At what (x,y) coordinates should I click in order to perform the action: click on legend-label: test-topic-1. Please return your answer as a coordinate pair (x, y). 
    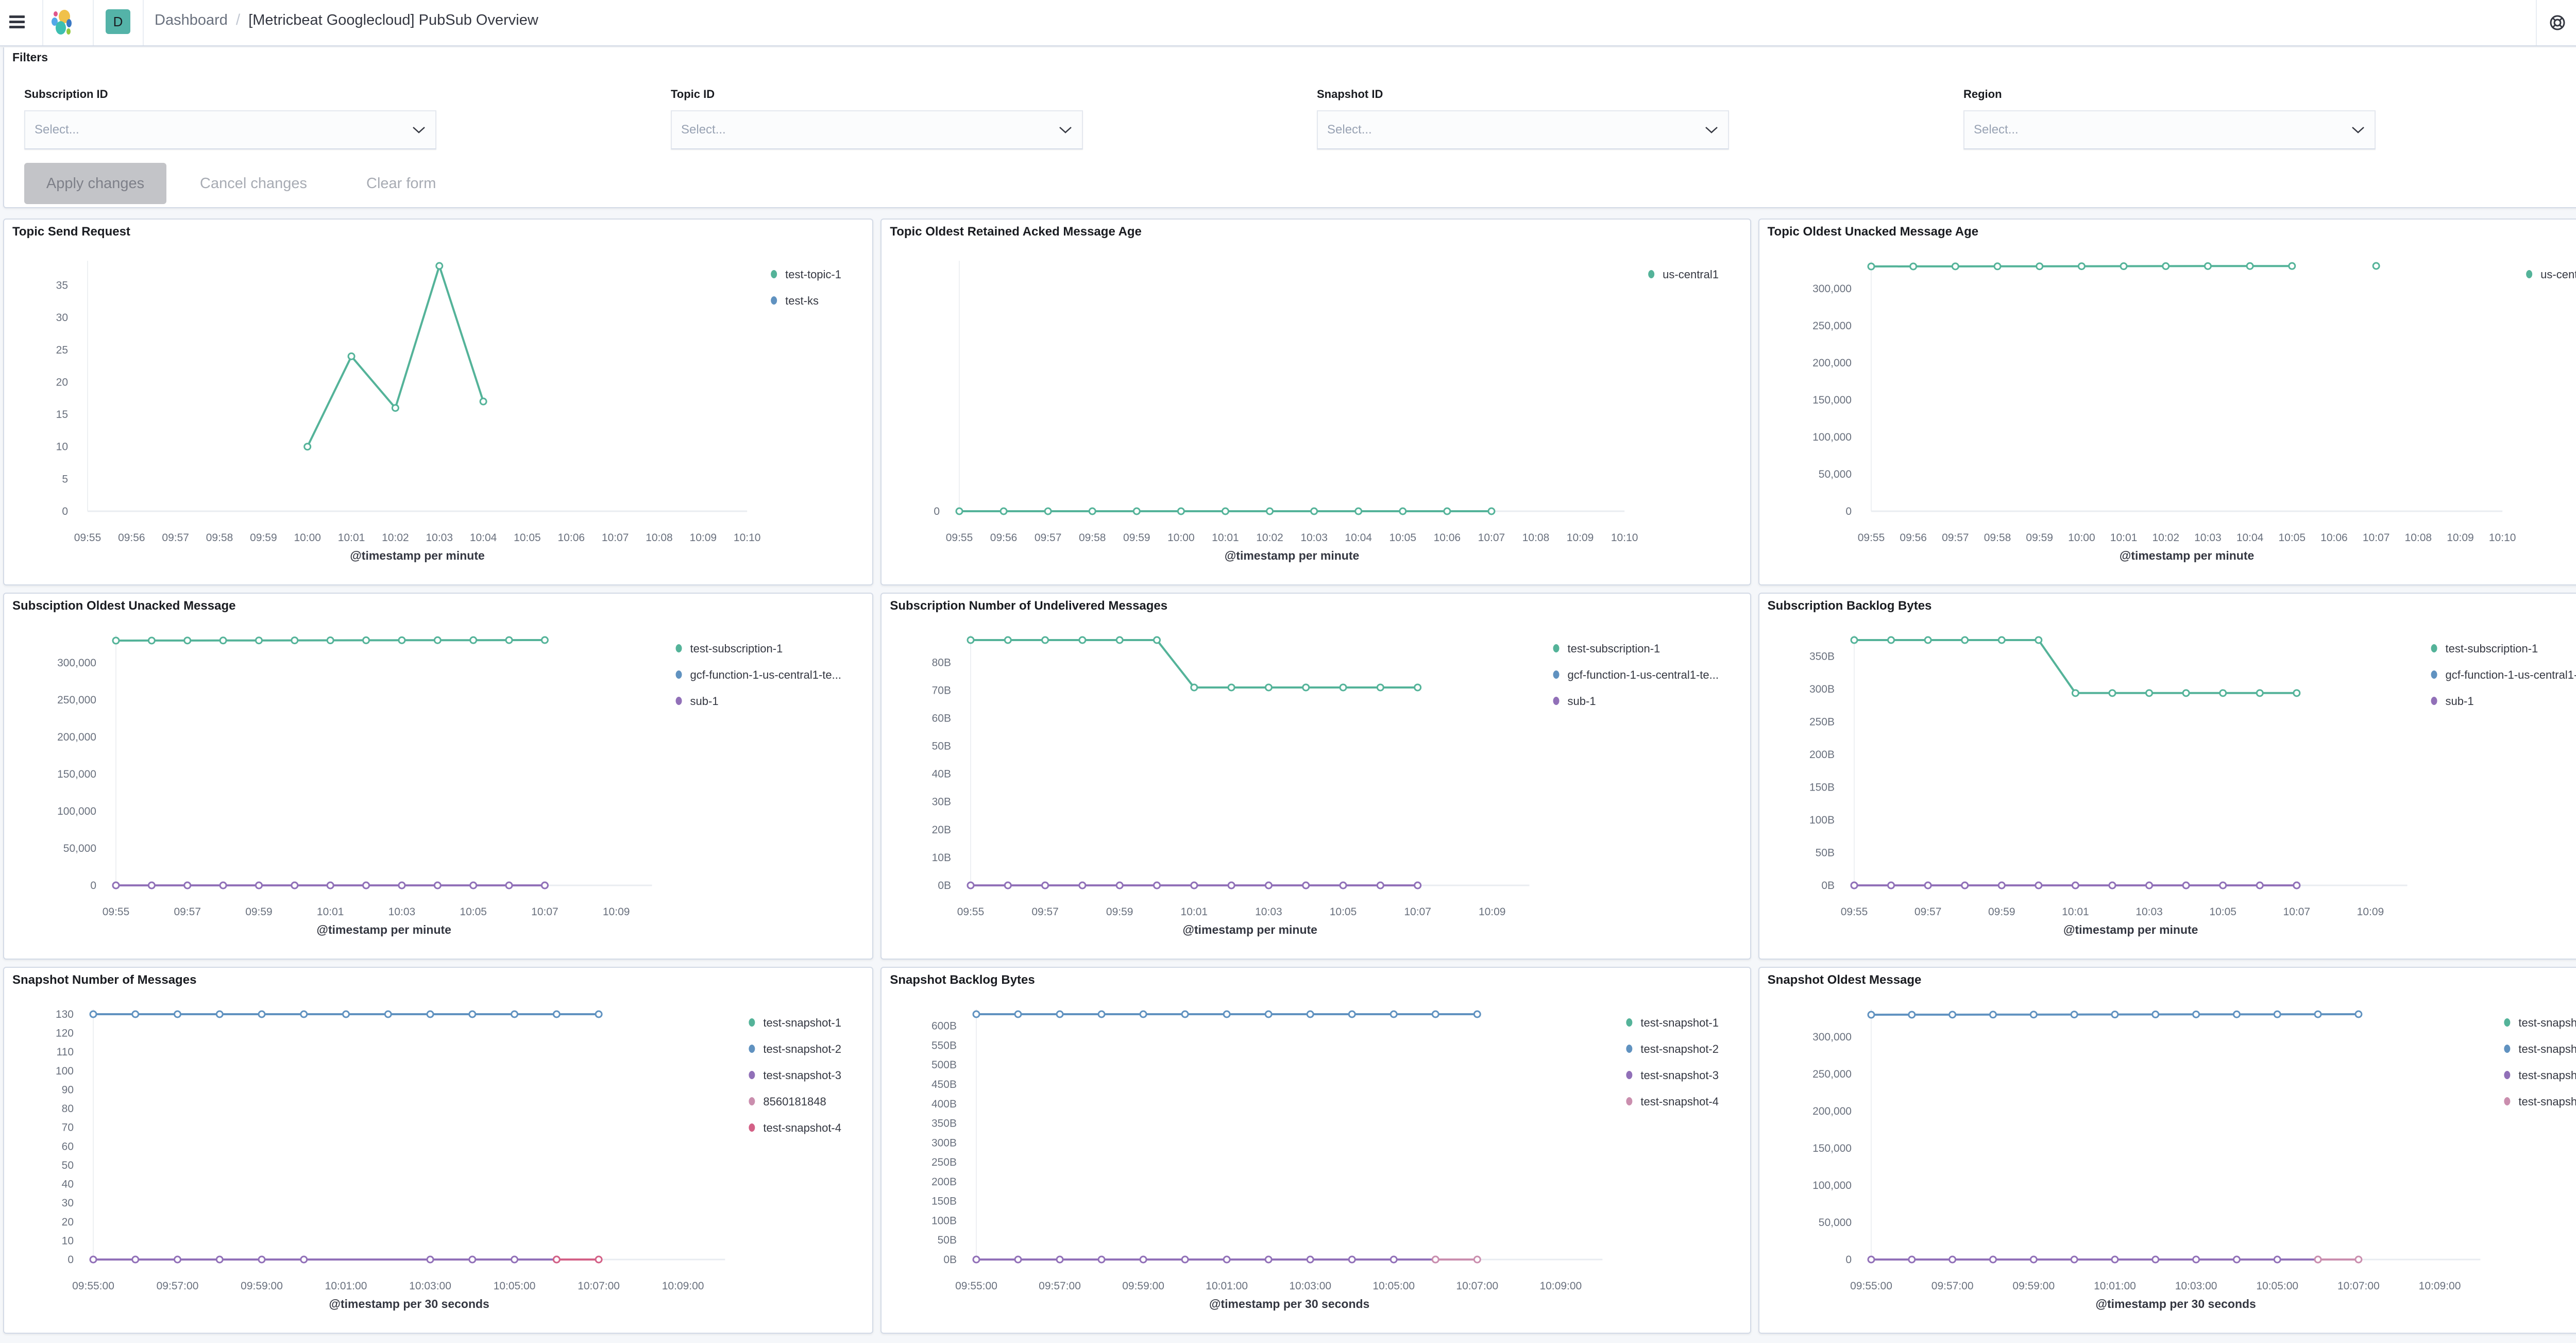
    Looking at the image, I should click on (813, 274).